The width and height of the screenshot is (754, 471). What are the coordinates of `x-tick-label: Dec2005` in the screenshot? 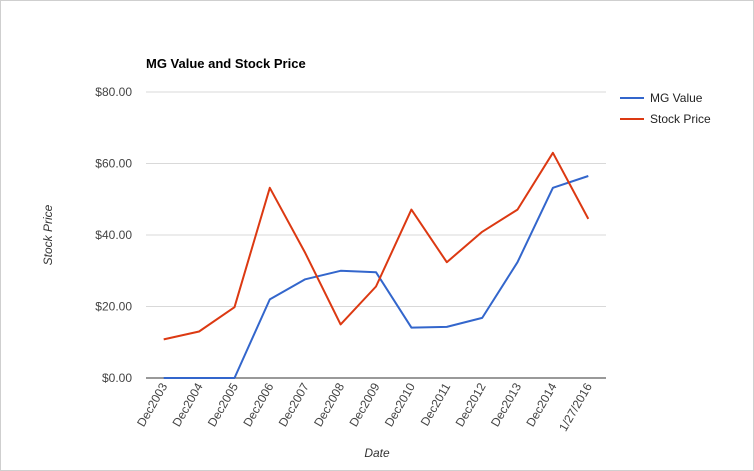 It's located at (223, 404).